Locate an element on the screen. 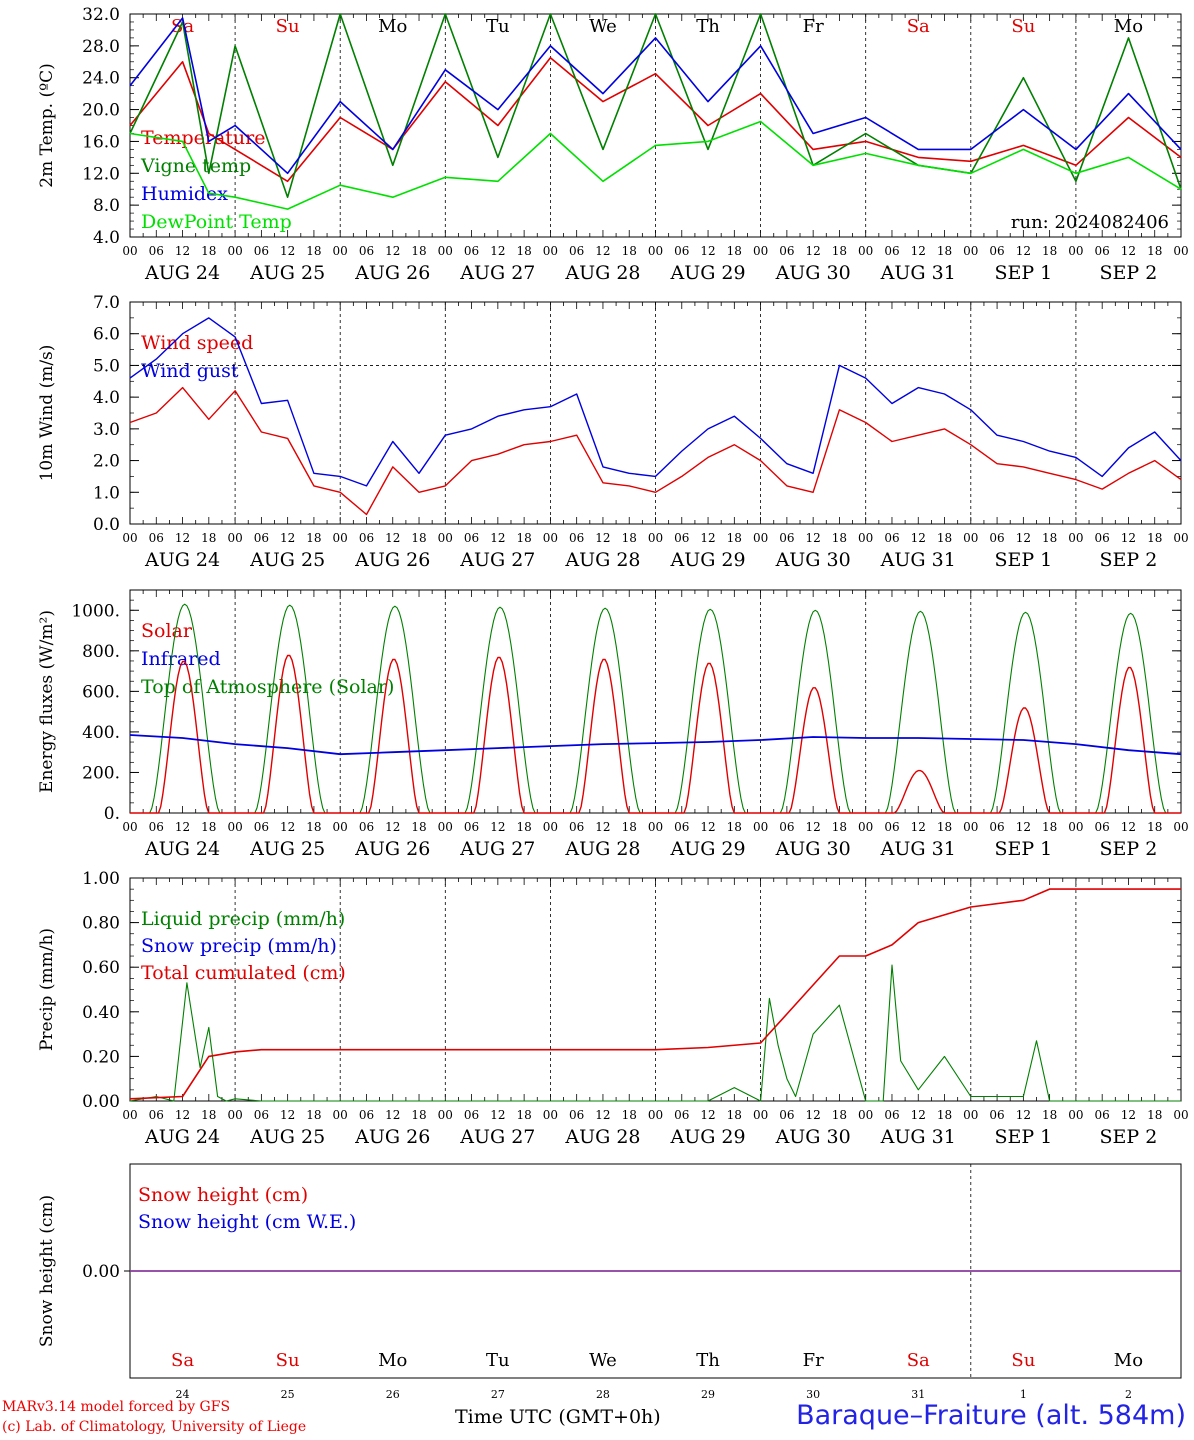 The width and height of the screenshot is (1194, 1440). y-tick-label: 0.40 is located at coordinates (101, 1013).